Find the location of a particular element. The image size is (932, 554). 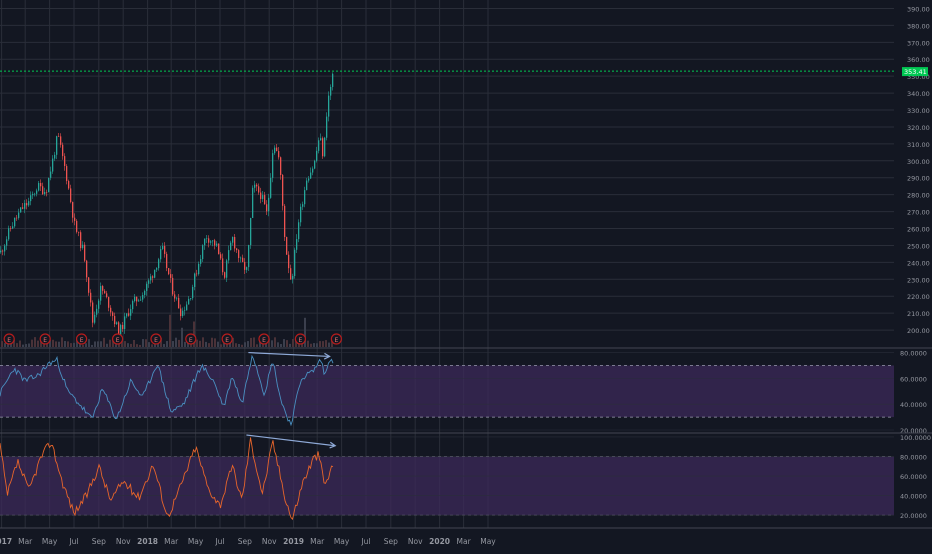

x-tick-label: 2020 is located at coordinates (439, 541).